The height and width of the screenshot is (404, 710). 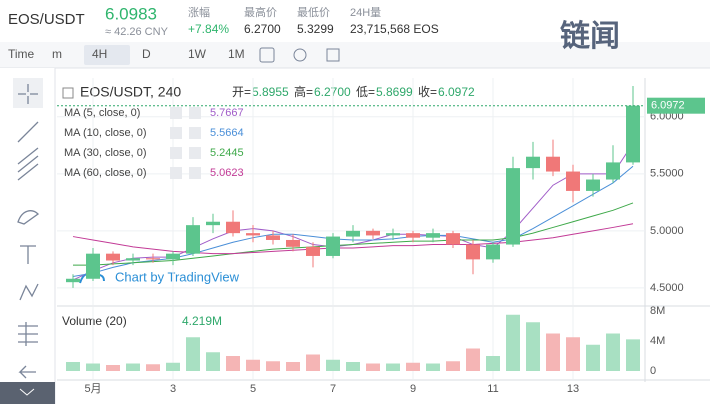 What do you see at coordinates (590, 36) in the screenshot?
I see `watermark: 链闻` at bounding box center [590, 36].